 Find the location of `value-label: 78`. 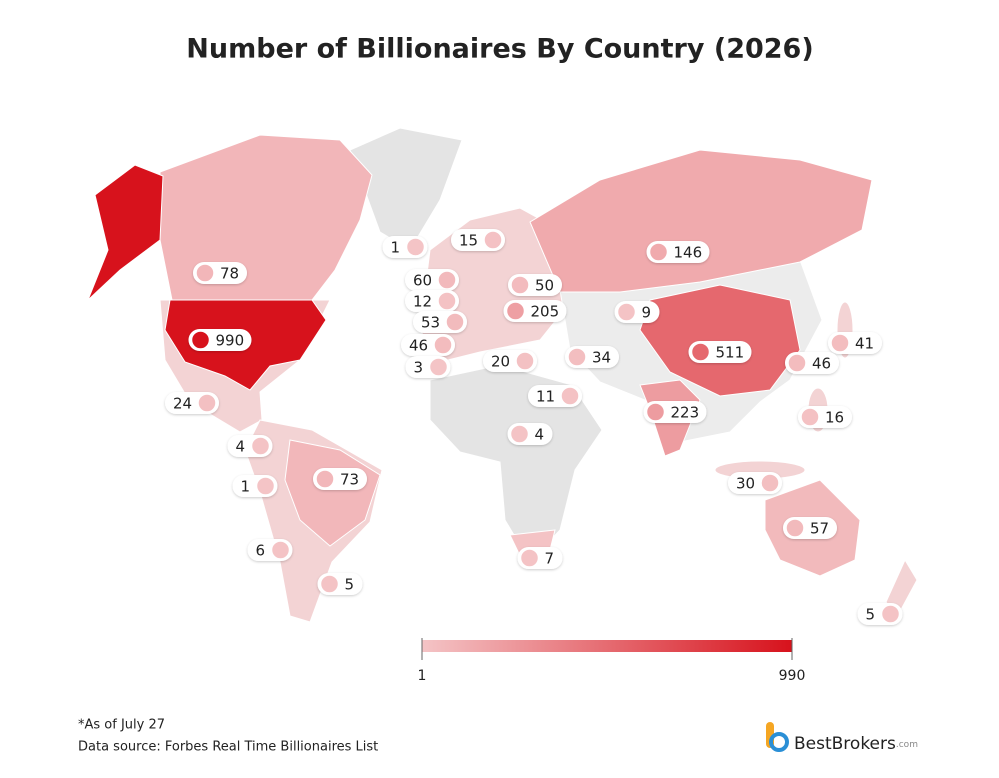

value-label: 78 is located at coordinates (229, 274).